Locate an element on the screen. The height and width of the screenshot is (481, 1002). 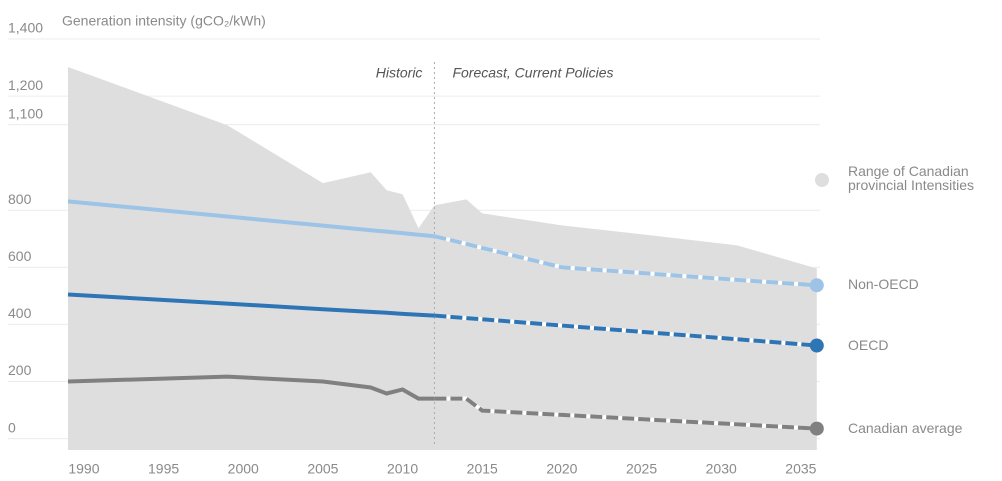
x-tick-label: 2005 is located at coordinates (322, 469).